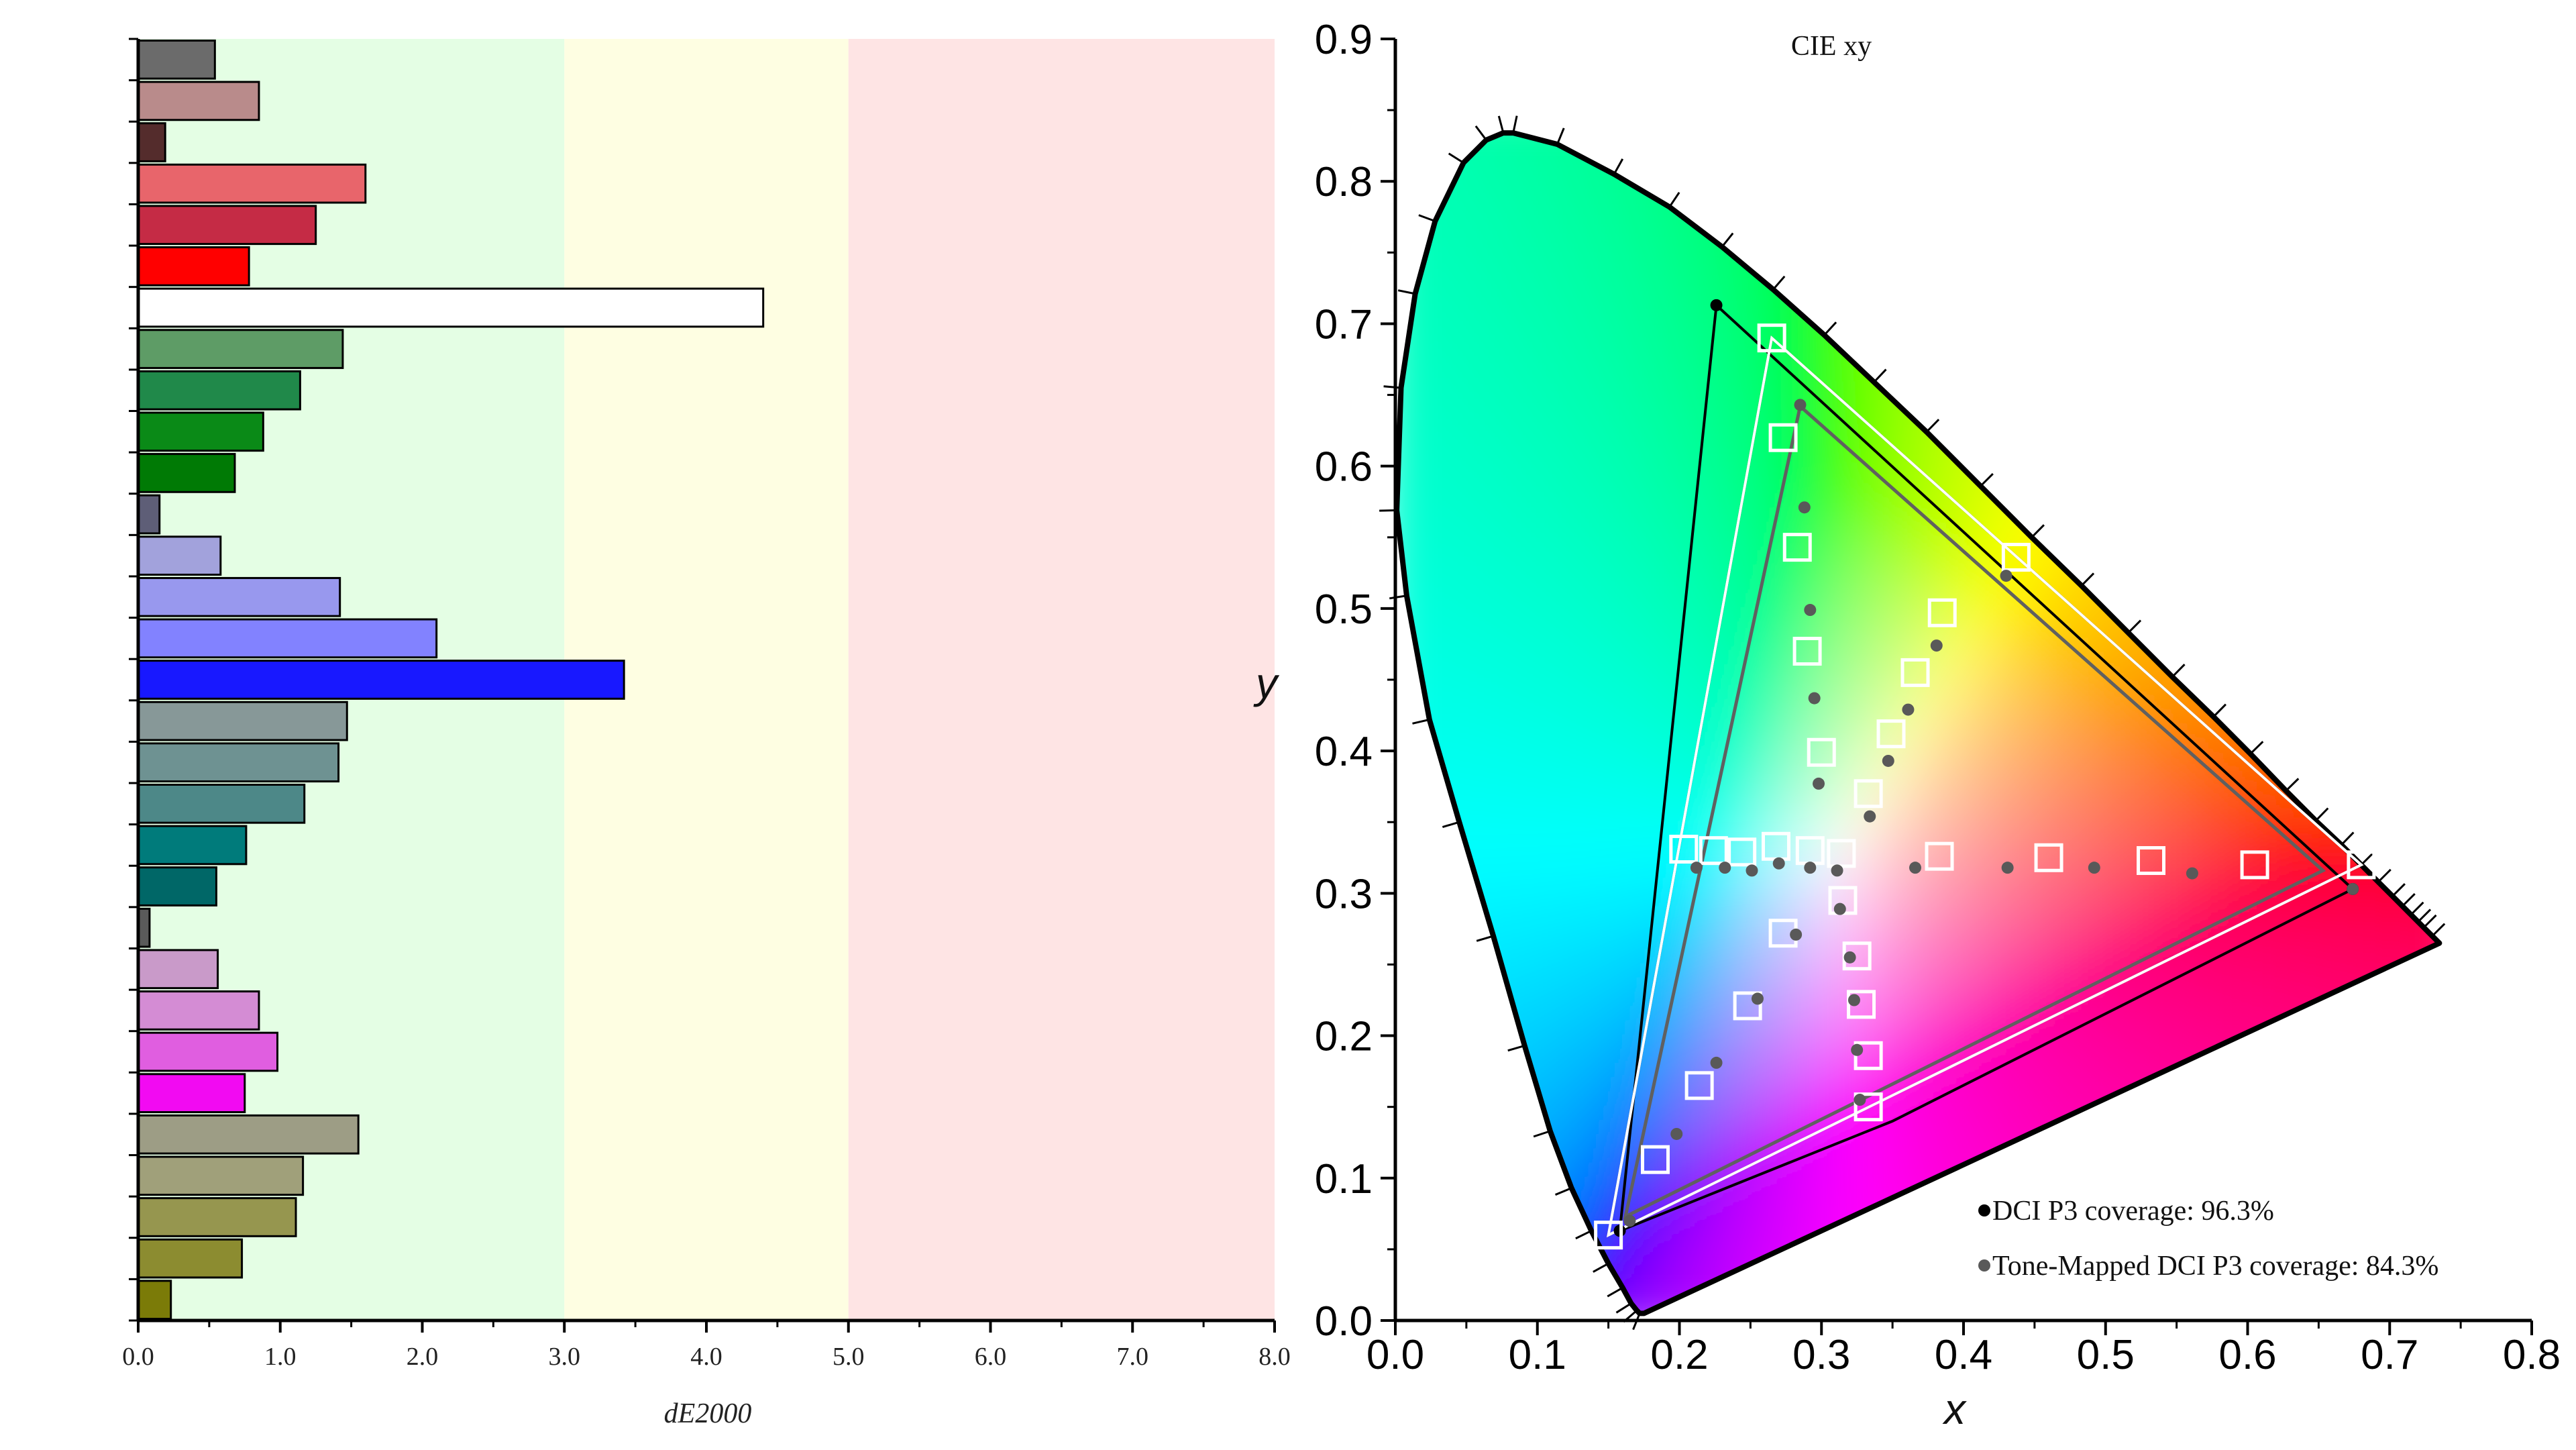  I want to click on cie-x-tick-label: 0.8, so click(2532, 1355).